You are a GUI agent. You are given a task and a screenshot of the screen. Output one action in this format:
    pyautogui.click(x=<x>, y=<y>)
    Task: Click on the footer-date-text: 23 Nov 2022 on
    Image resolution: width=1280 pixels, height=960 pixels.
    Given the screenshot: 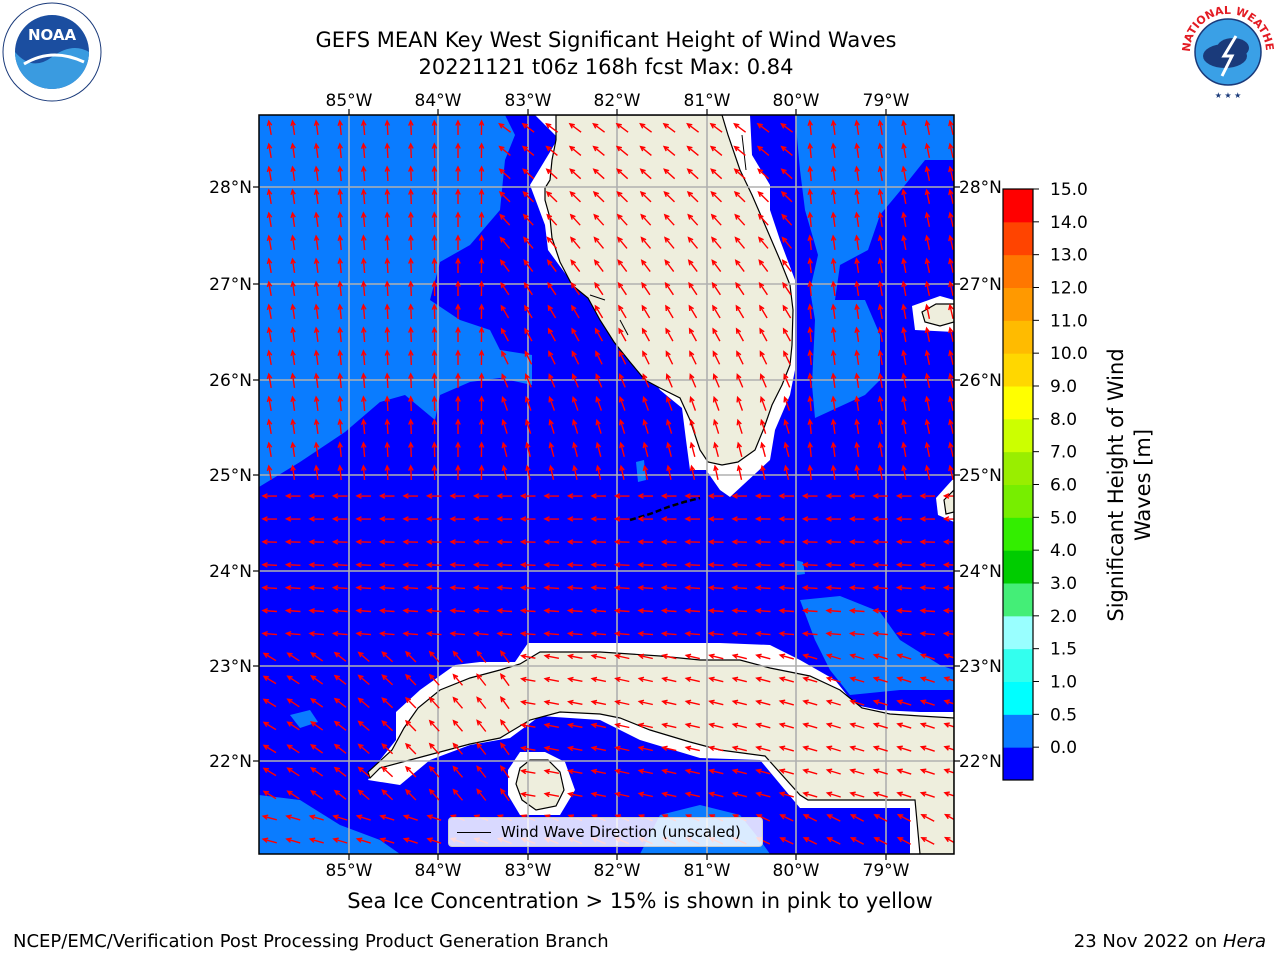 What is the action you would take?
    pyautogui.click(x=1148, y=941)
    